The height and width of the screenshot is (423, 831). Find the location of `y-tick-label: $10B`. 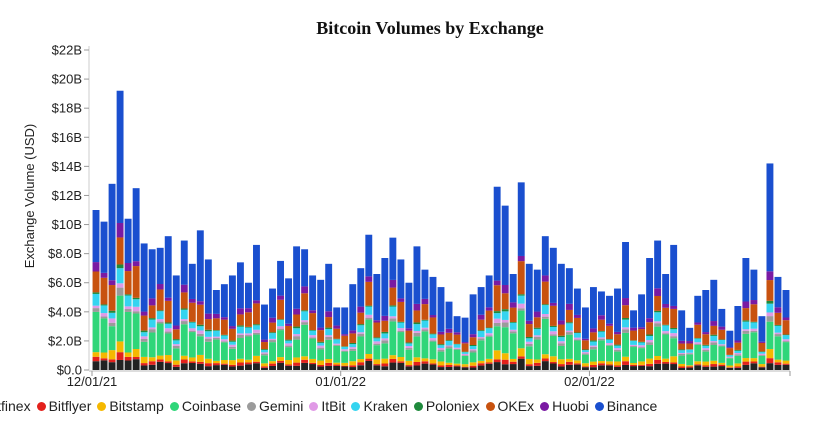

y-tick-label: $10B is located at coordinates (67, 224).